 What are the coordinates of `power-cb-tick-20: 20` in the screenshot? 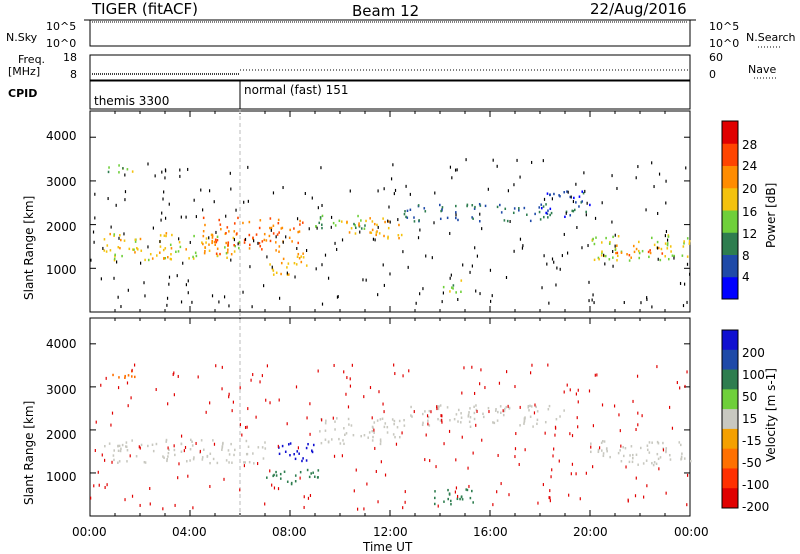 It's located at (750, 189).